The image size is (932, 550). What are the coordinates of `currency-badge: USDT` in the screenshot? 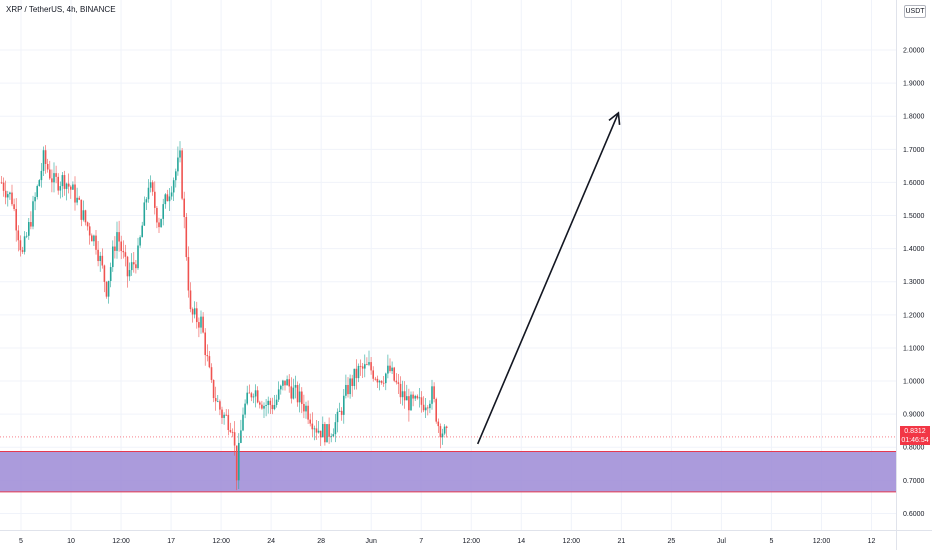 It's located at (915, 11).